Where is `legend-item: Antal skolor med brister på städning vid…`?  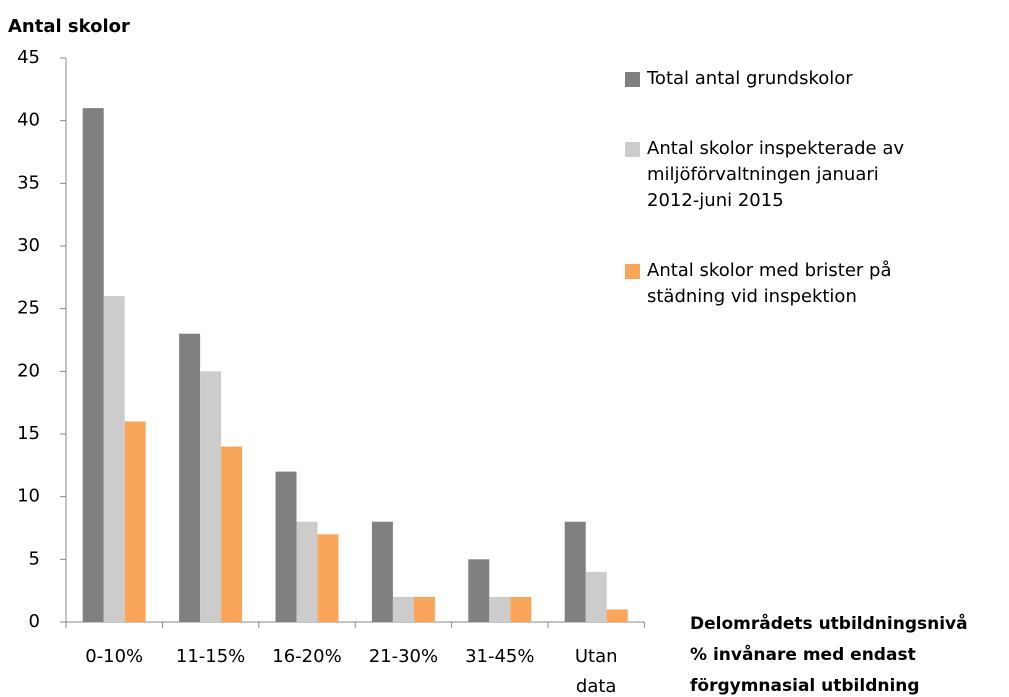
legend-item: Antal skolor med brister på städning vid… is located at coordinates (775, 284).